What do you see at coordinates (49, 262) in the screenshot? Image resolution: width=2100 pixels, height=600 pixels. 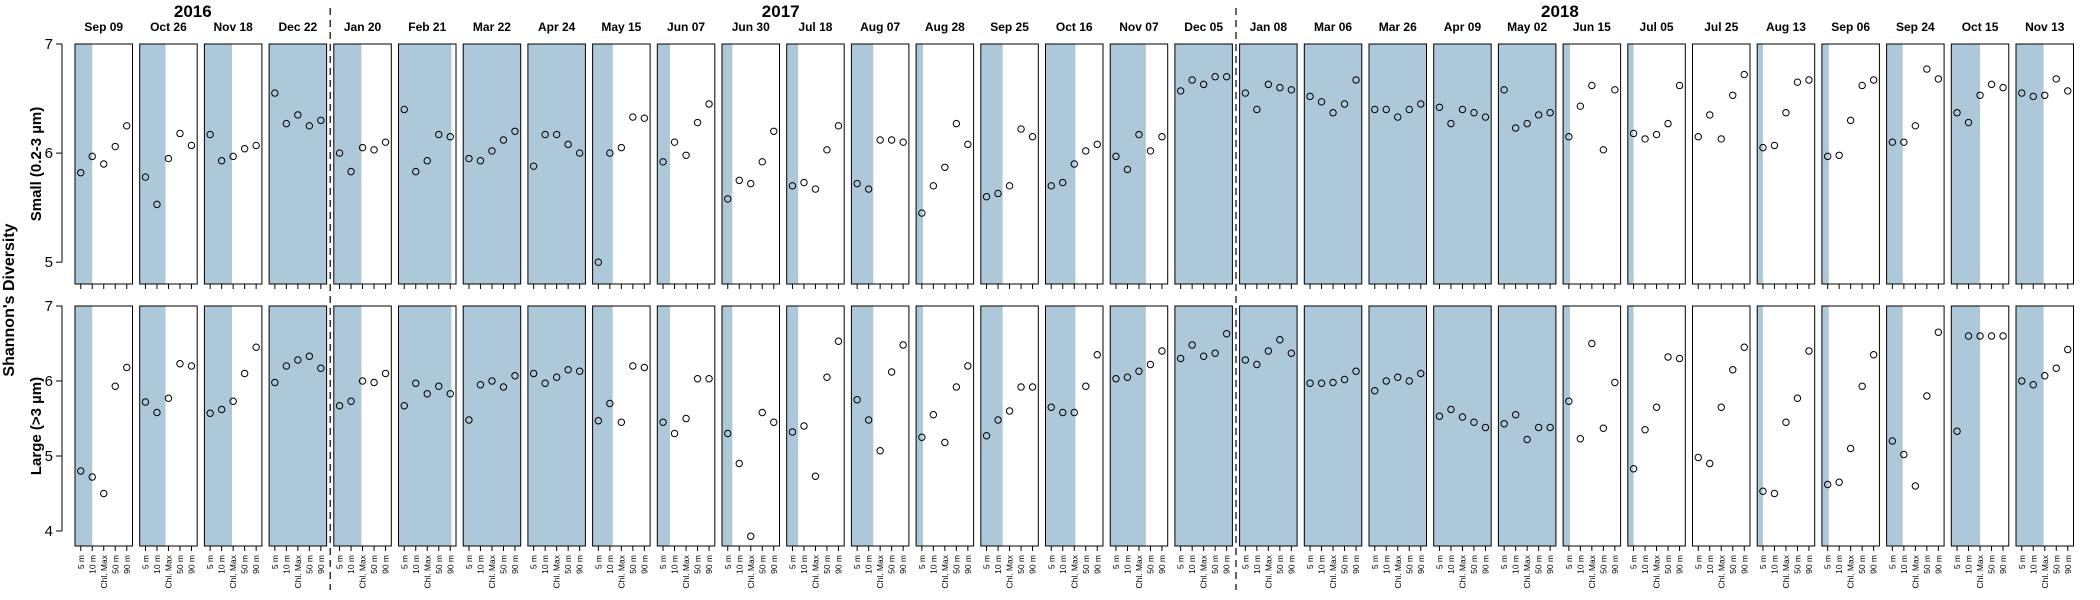 I see `y-tick-label: 5` at bounding box center [49, 262].